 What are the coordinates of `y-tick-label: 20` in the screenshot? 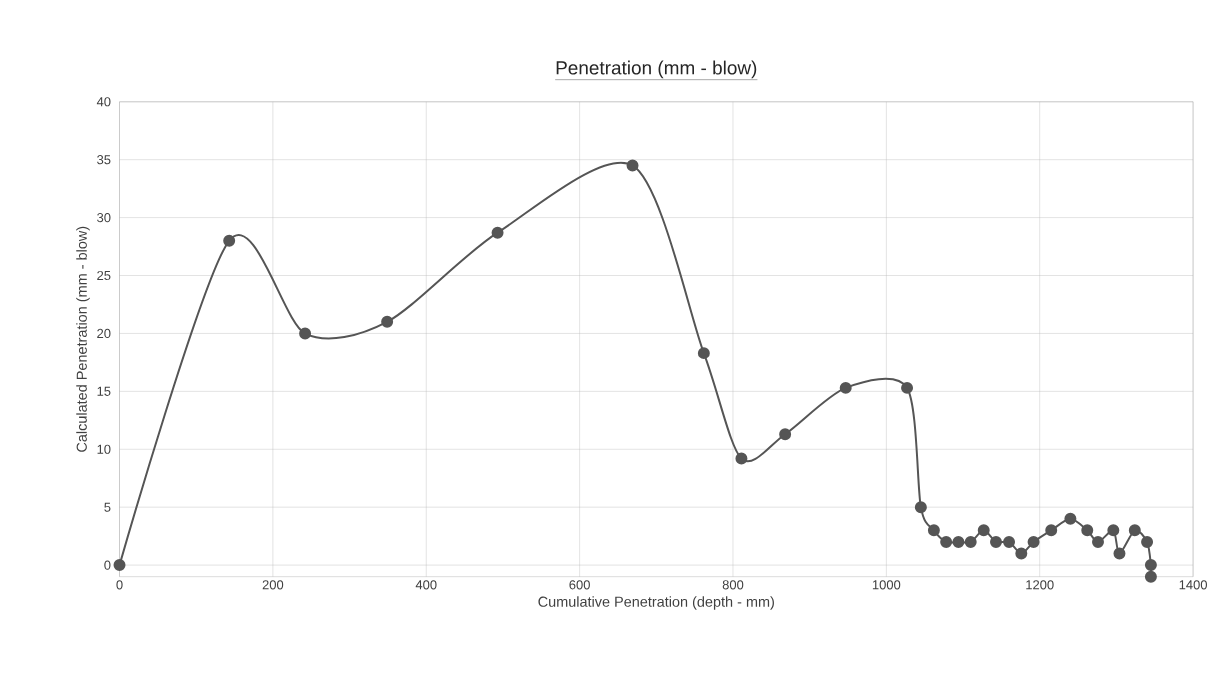 It's located at (104, 333).